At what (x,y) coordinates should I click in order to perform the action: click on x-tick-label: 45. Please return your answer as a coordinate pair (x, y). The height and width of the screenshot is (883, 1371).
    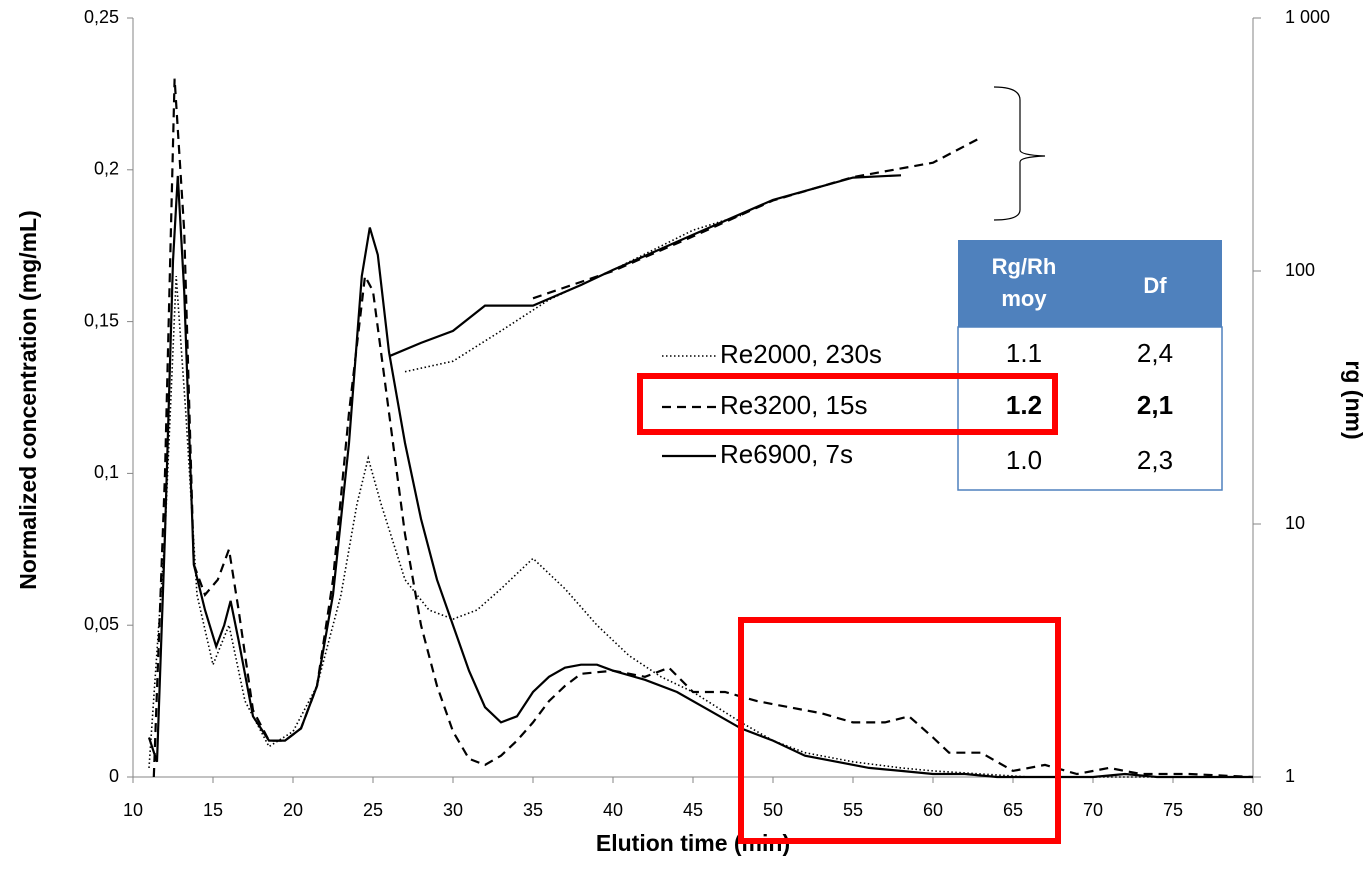
    Looking at the image, I should click on (693, 810).